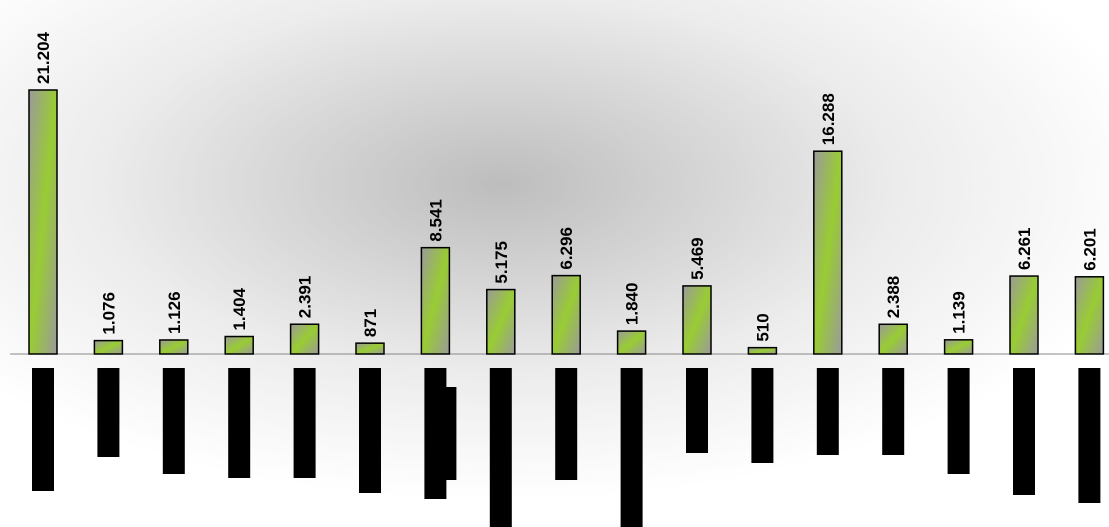 The image size is (1109, 527). Describe the element at coordinates (174, 312) in the screenshot. I see `value-label: 1.126` at that location.